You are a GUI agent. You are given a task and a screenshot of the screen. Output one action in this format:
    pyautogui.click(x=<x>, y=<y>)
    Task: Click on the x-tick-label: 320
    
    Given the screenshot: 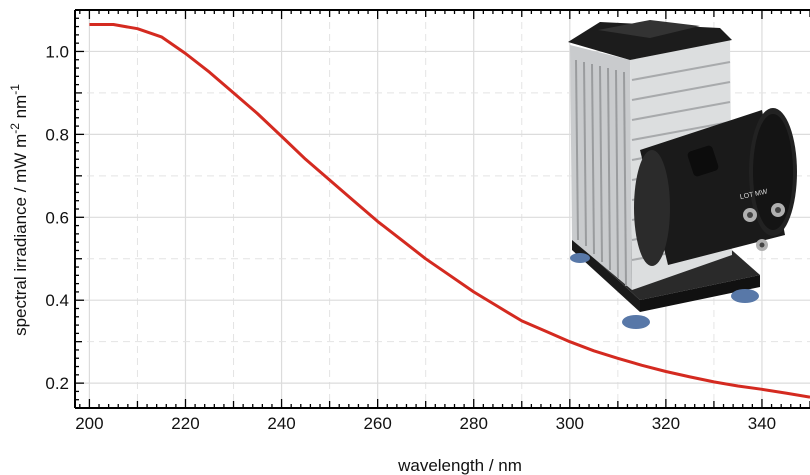 What is the action you would take?
    pyautogui.click(x=666, y=423)
    